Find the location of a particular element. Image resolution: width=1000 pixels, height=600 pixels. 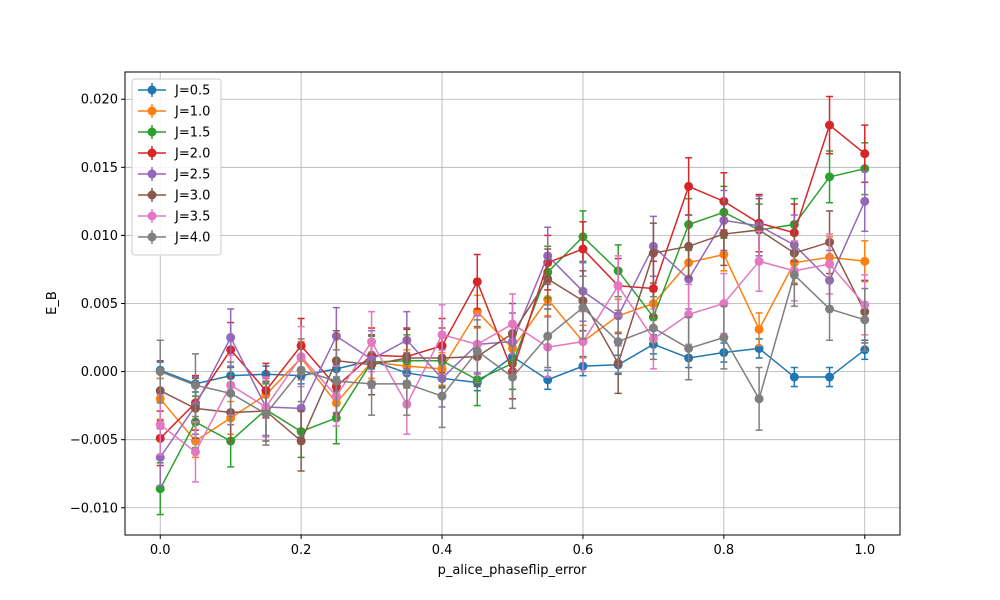

legend-entry: J=3.5 is located at coordinates (174, 217).